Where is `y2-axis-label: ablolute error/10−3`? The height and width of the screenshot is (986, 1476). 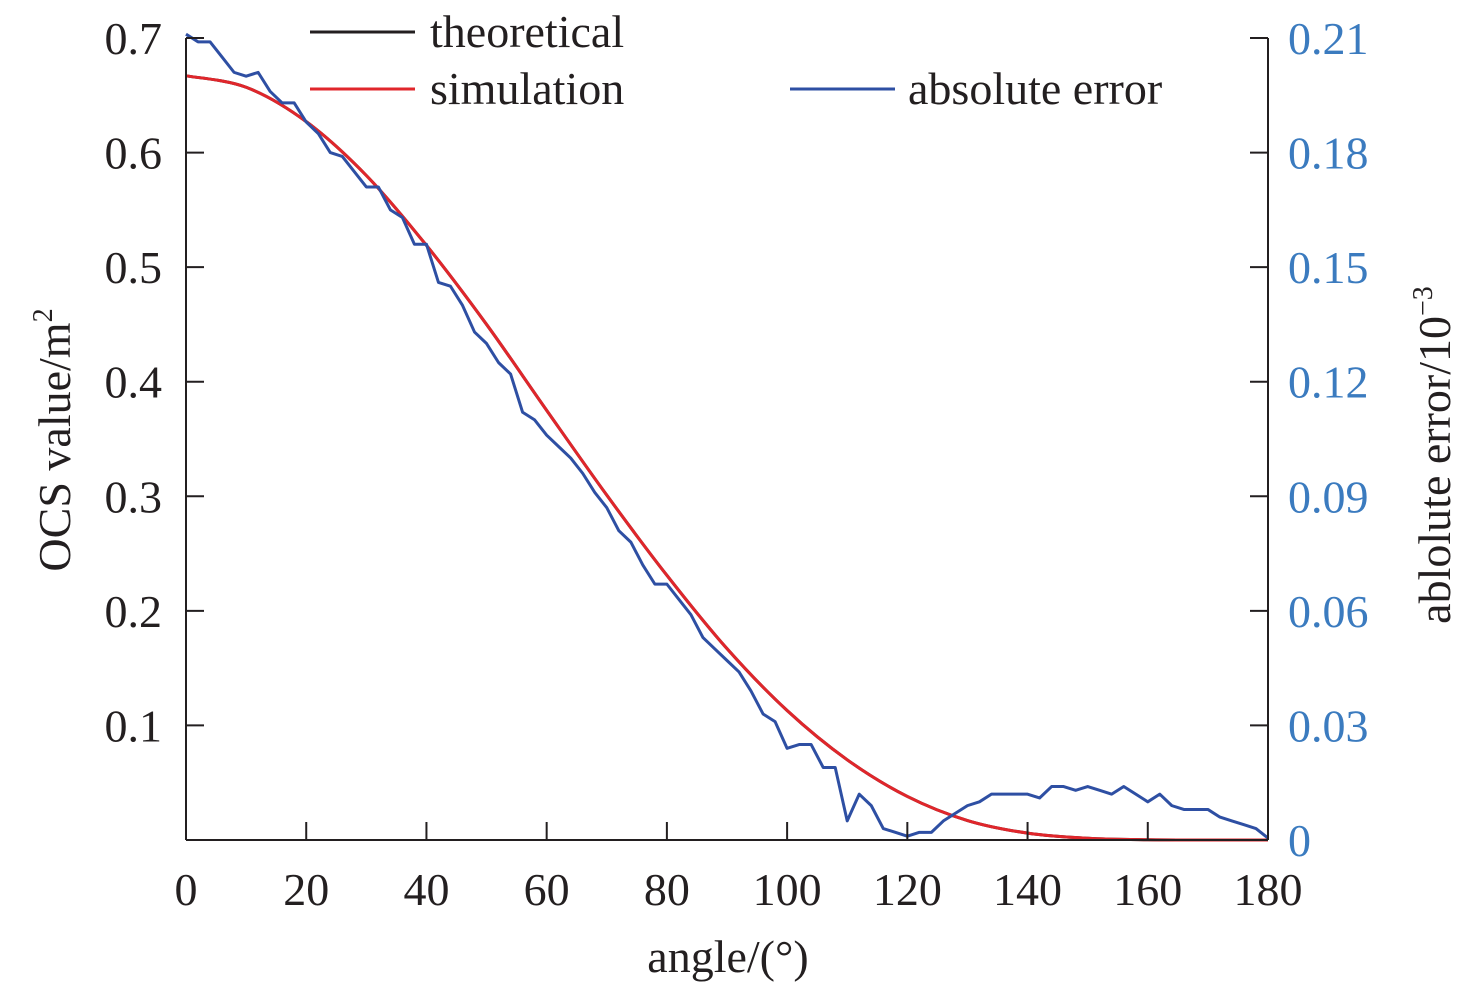
y2-axis-label: ablolute error/10−3 is located at coordinates (1434, 455).